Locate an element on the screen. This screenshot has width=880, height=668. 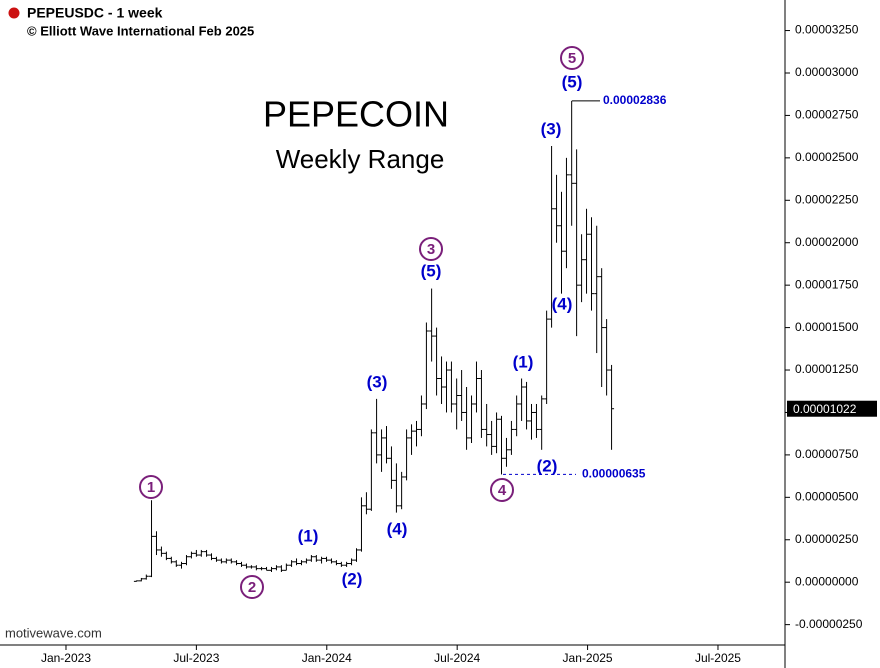
symbol-dot is located at coordinates (14, 13).